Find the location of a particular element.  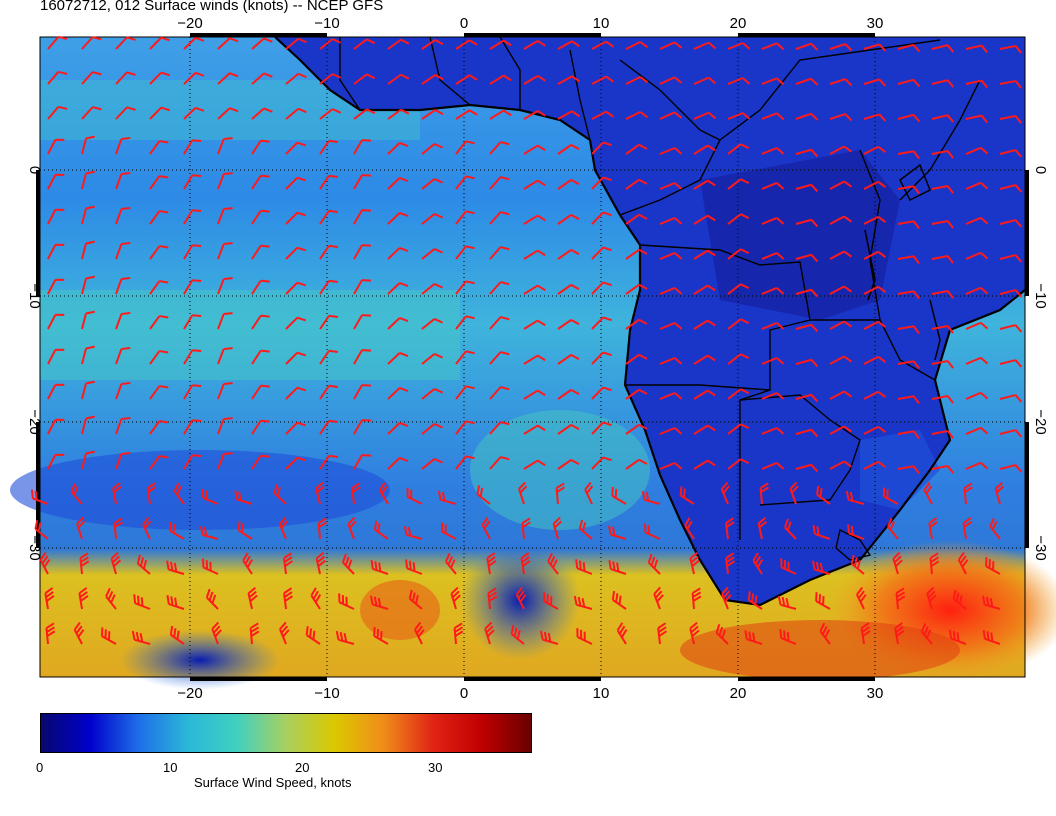

lon-tick-label: 10 is located at coordinates (601, 23).